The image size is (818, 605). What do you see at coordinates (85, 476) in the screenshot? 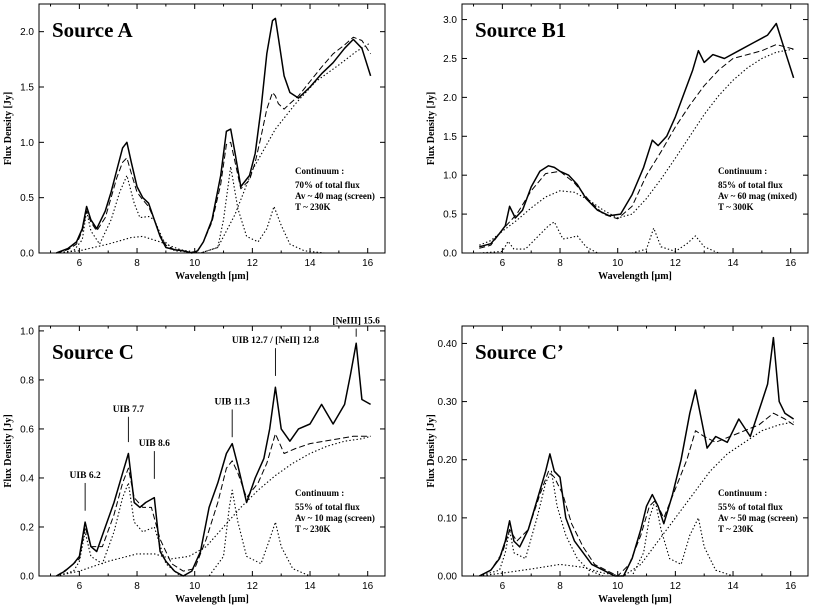
I see `feature-annotation: UIB 6.2` at bounding box center [85, 476].